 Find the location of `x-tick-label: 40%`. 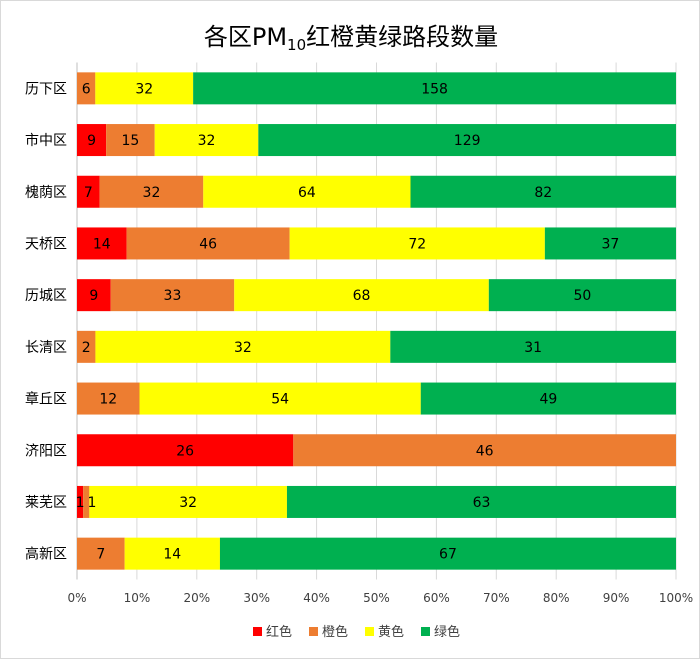

x-tick-label: 40% is located at coordinates (316, 598).